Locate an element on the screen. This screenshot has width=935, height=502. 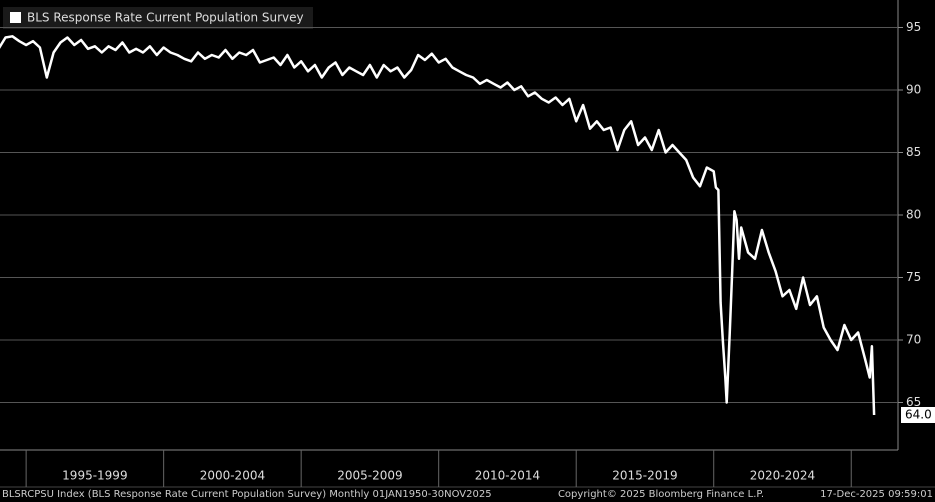
last-value-label: 64.0 is located at coordinates (918, 415).